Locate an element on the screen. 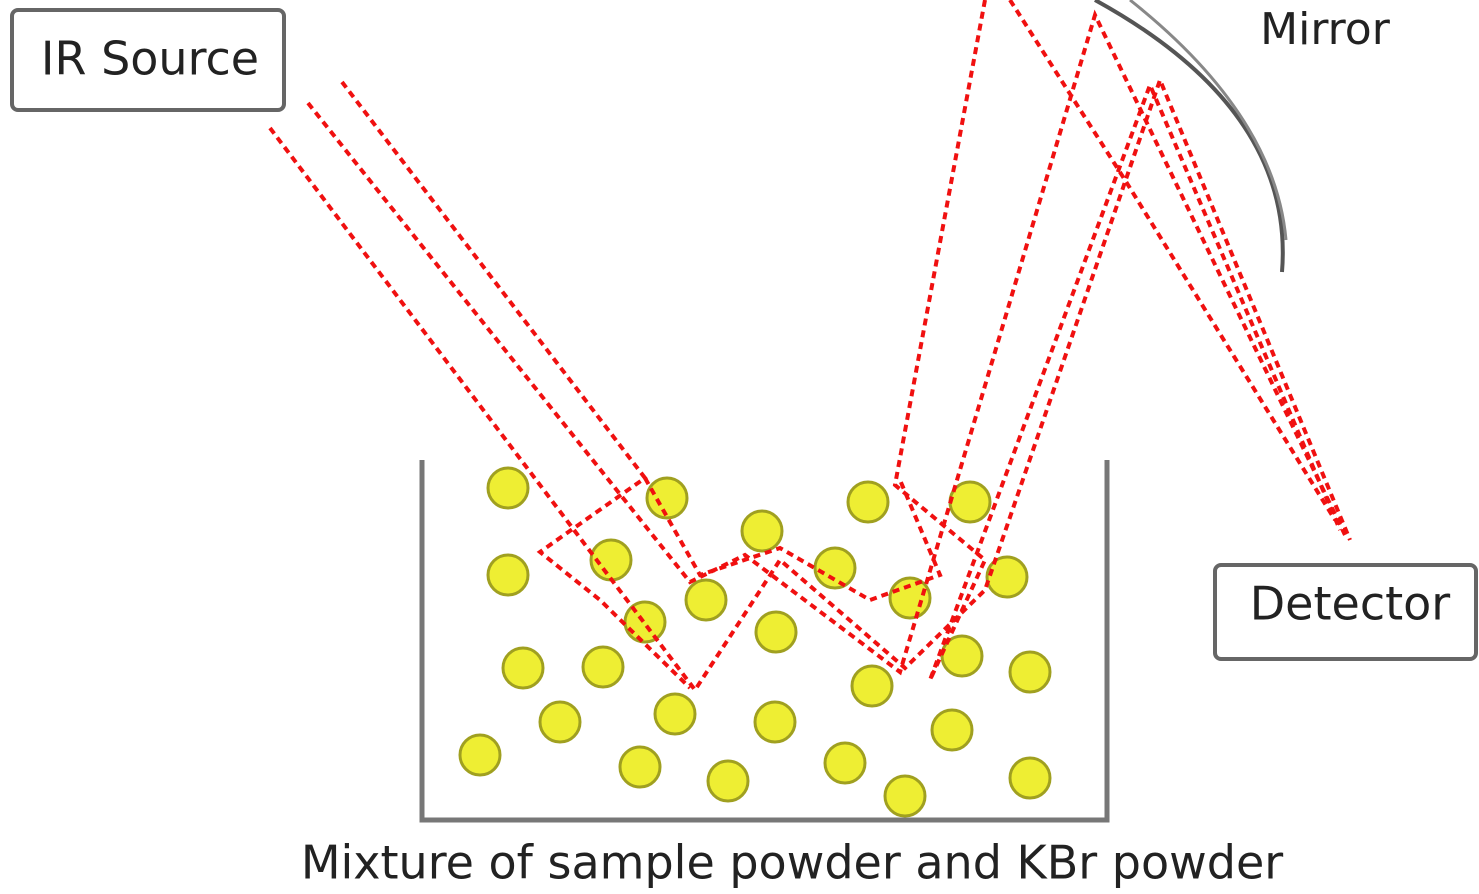 This screenshot has width=1479, height=894. mirror-label: Mirror is located at coordinates (1325, 29).